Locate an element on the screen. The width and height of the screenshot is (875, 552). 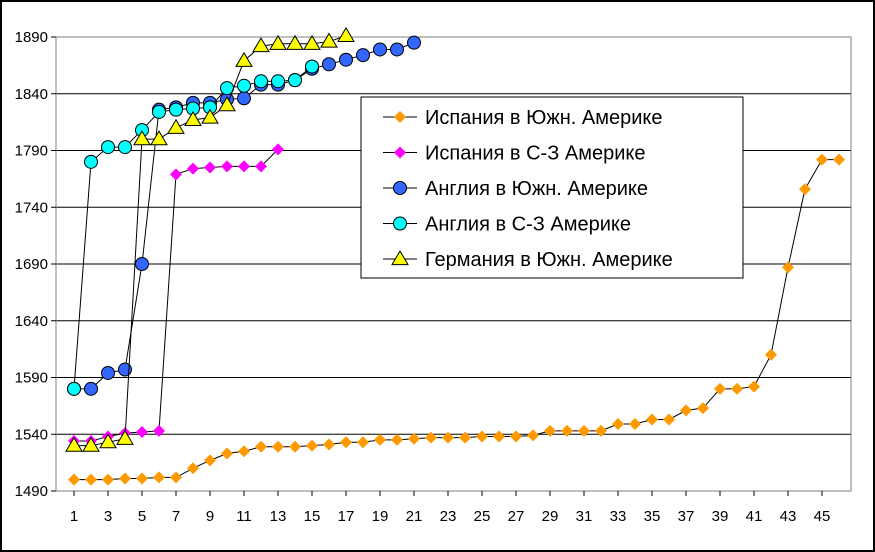
legend-box is located at coordinates (552, 187).